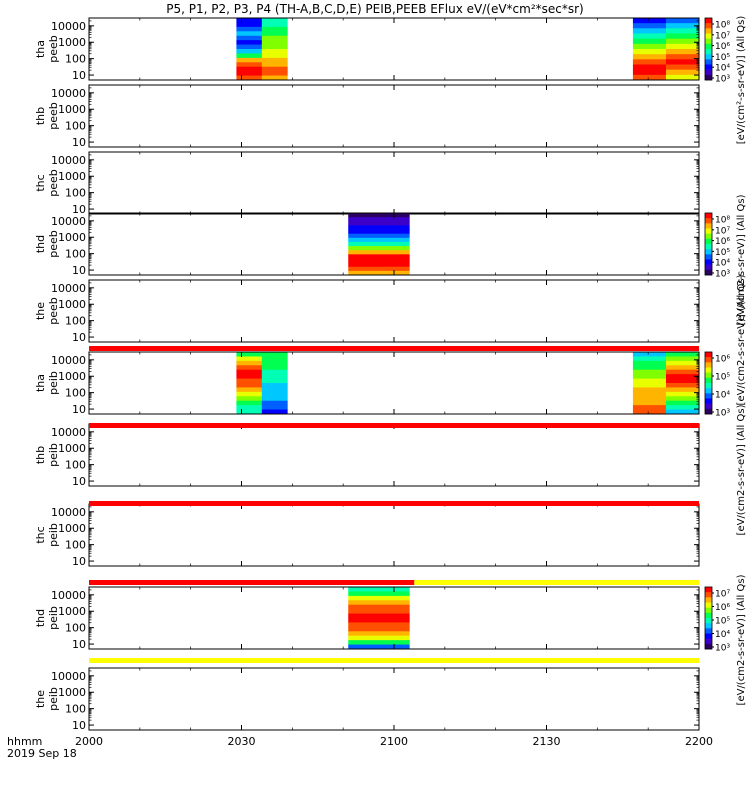 This screenshot has height=800, width=750. I want to click on colorbar: 10⁷ 10⁶ 10⁵ 10⁴ 10³, so click(717, 620).